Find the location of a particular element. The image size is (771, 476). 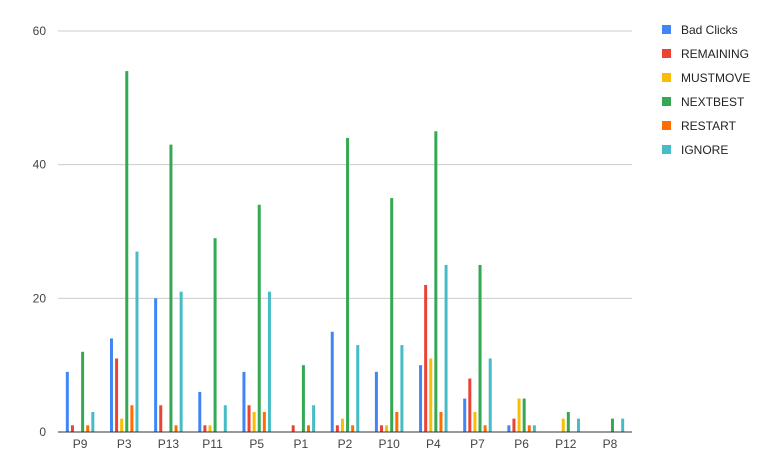

bar-bad-clicks-p9 is located at coordinates (67, 401).